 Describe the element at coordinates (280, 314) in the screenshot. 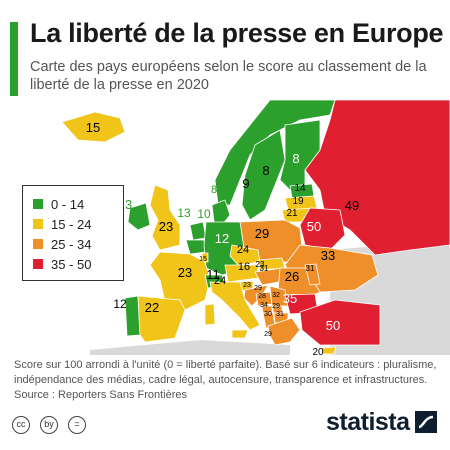

I see `score-label-macedoine: 31` at that location.